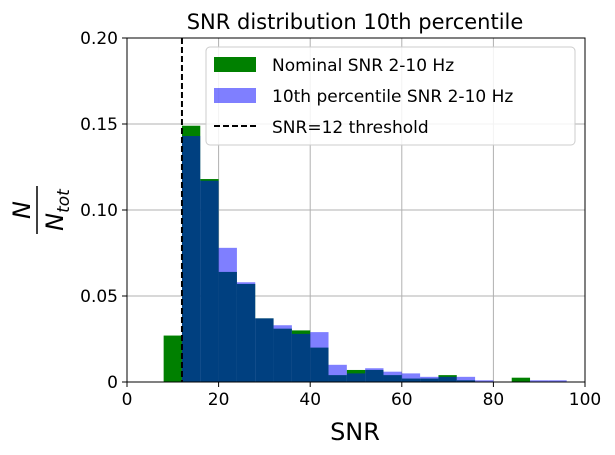 This screenshot has width=615, height=455. What do you see at coordinates (310, 400) in the screenshot?
I see `x-tick-label: 40` at bounding box center [310, 400].